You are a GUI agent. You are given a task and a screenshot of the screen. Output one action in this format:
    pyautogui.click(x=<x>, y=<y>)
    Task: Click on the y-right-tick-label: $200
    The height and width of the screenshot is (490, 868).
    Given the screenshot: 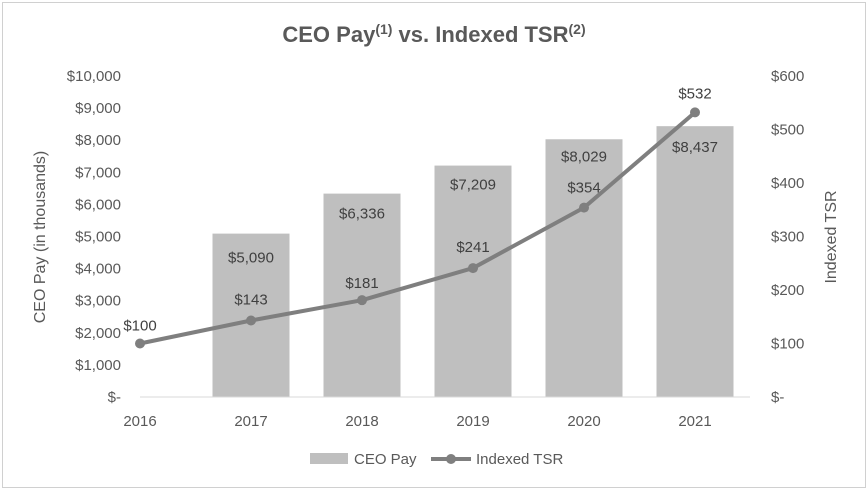 What is the action you would take?
    pyautogui.click(x=787, y=290)
    